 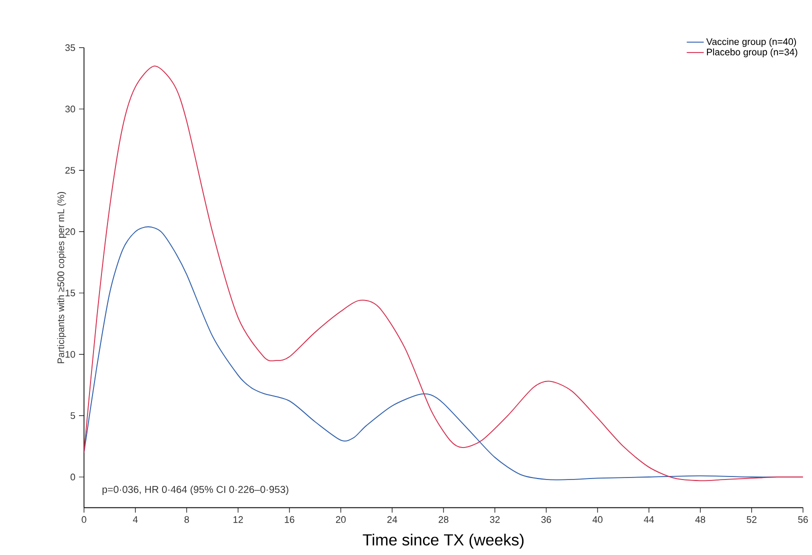 What do you see at coordinates (73, 477) in the screenshot?
I see `y-tick-label: 0` at bounding box center [73, 477].